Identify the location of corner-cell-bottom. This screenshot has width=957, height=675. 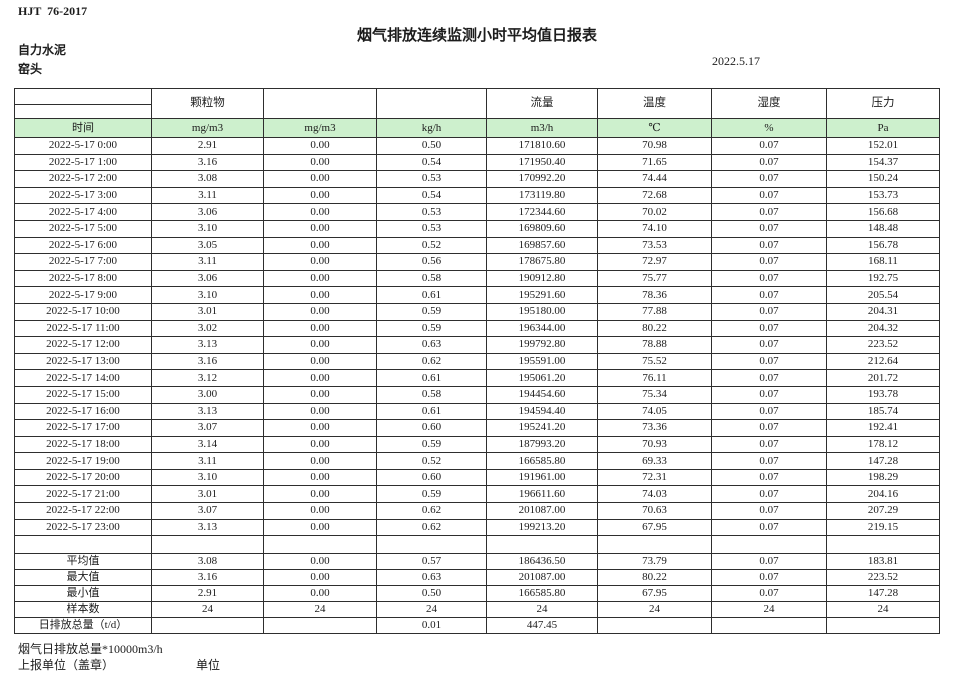
(83, 111).